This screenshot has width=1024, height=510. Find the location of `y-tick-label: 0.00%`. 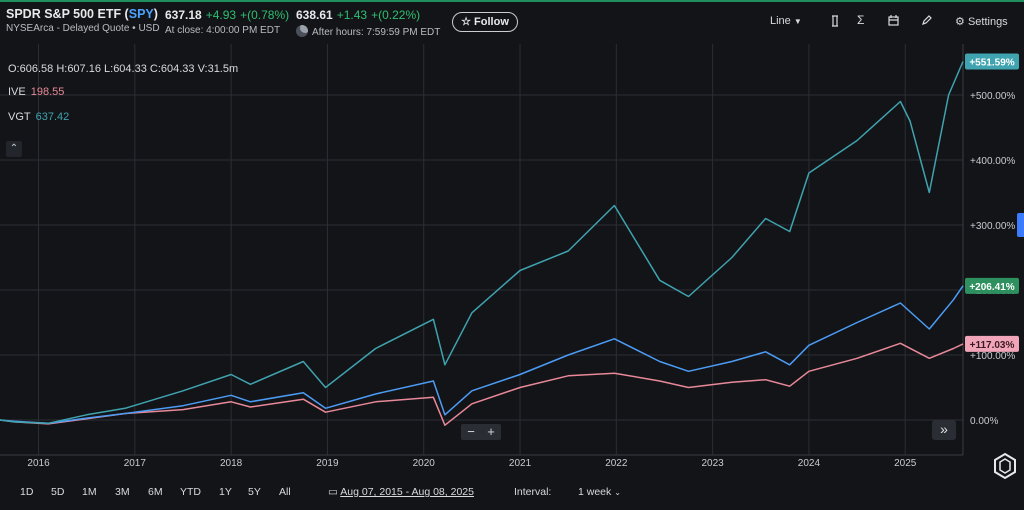

y-tick-label: 0.00% is located at coordinates (984, 421).